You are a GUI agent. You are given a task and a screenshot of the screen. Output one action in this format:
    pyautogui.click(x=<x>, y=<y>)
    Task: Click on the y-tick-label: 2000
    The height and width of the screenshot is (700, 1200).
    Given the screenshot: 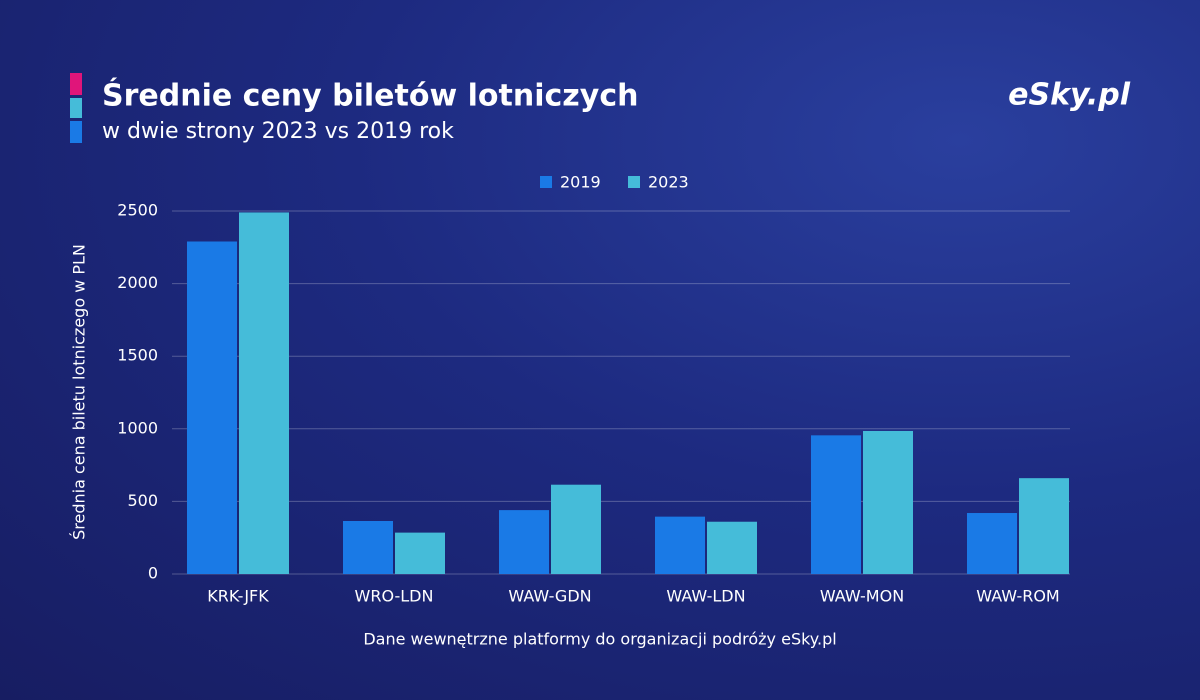 What is the action you would take?
    pyautogui.click(x=137, y=282)
    